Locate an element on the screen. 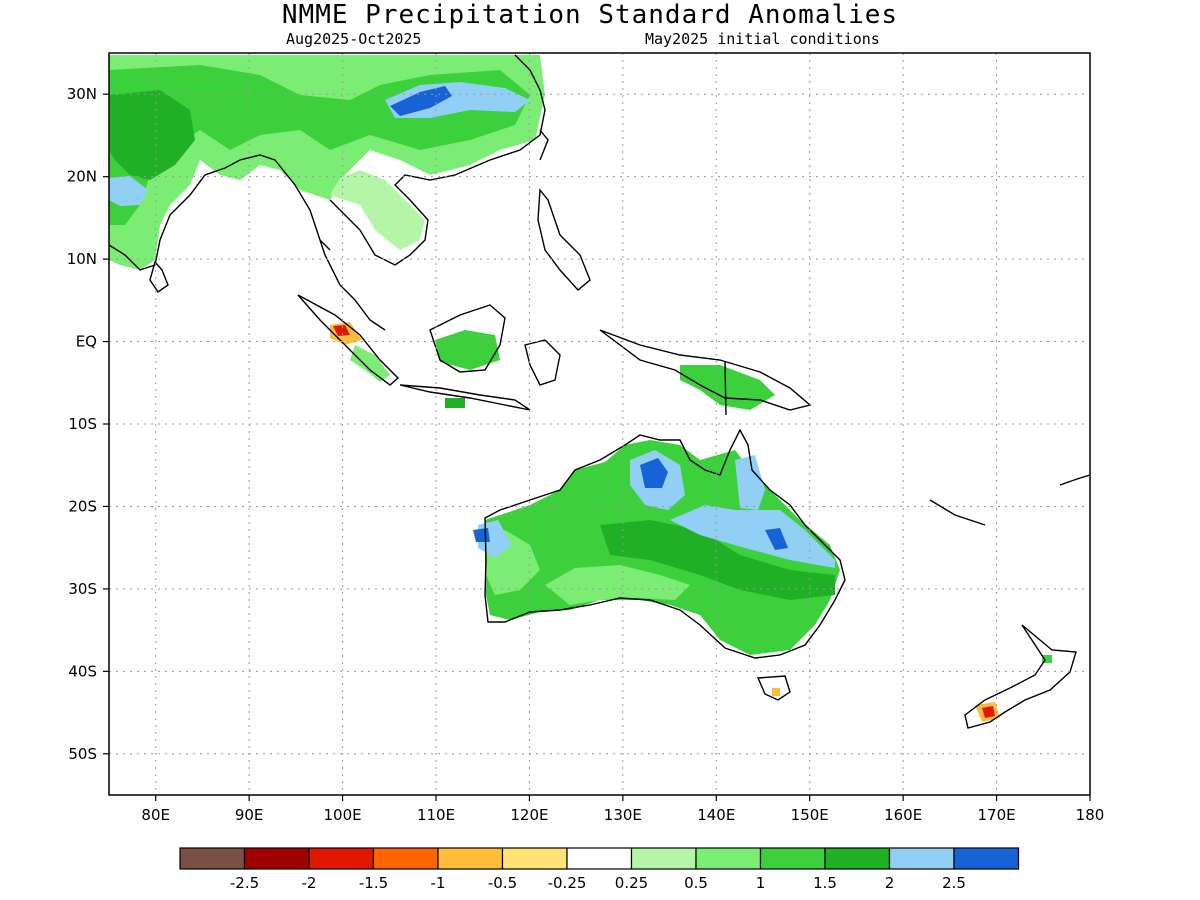 This screenshot has height=900, width=1200. australia-east-dark-blue is located at coordinates (776, 539).